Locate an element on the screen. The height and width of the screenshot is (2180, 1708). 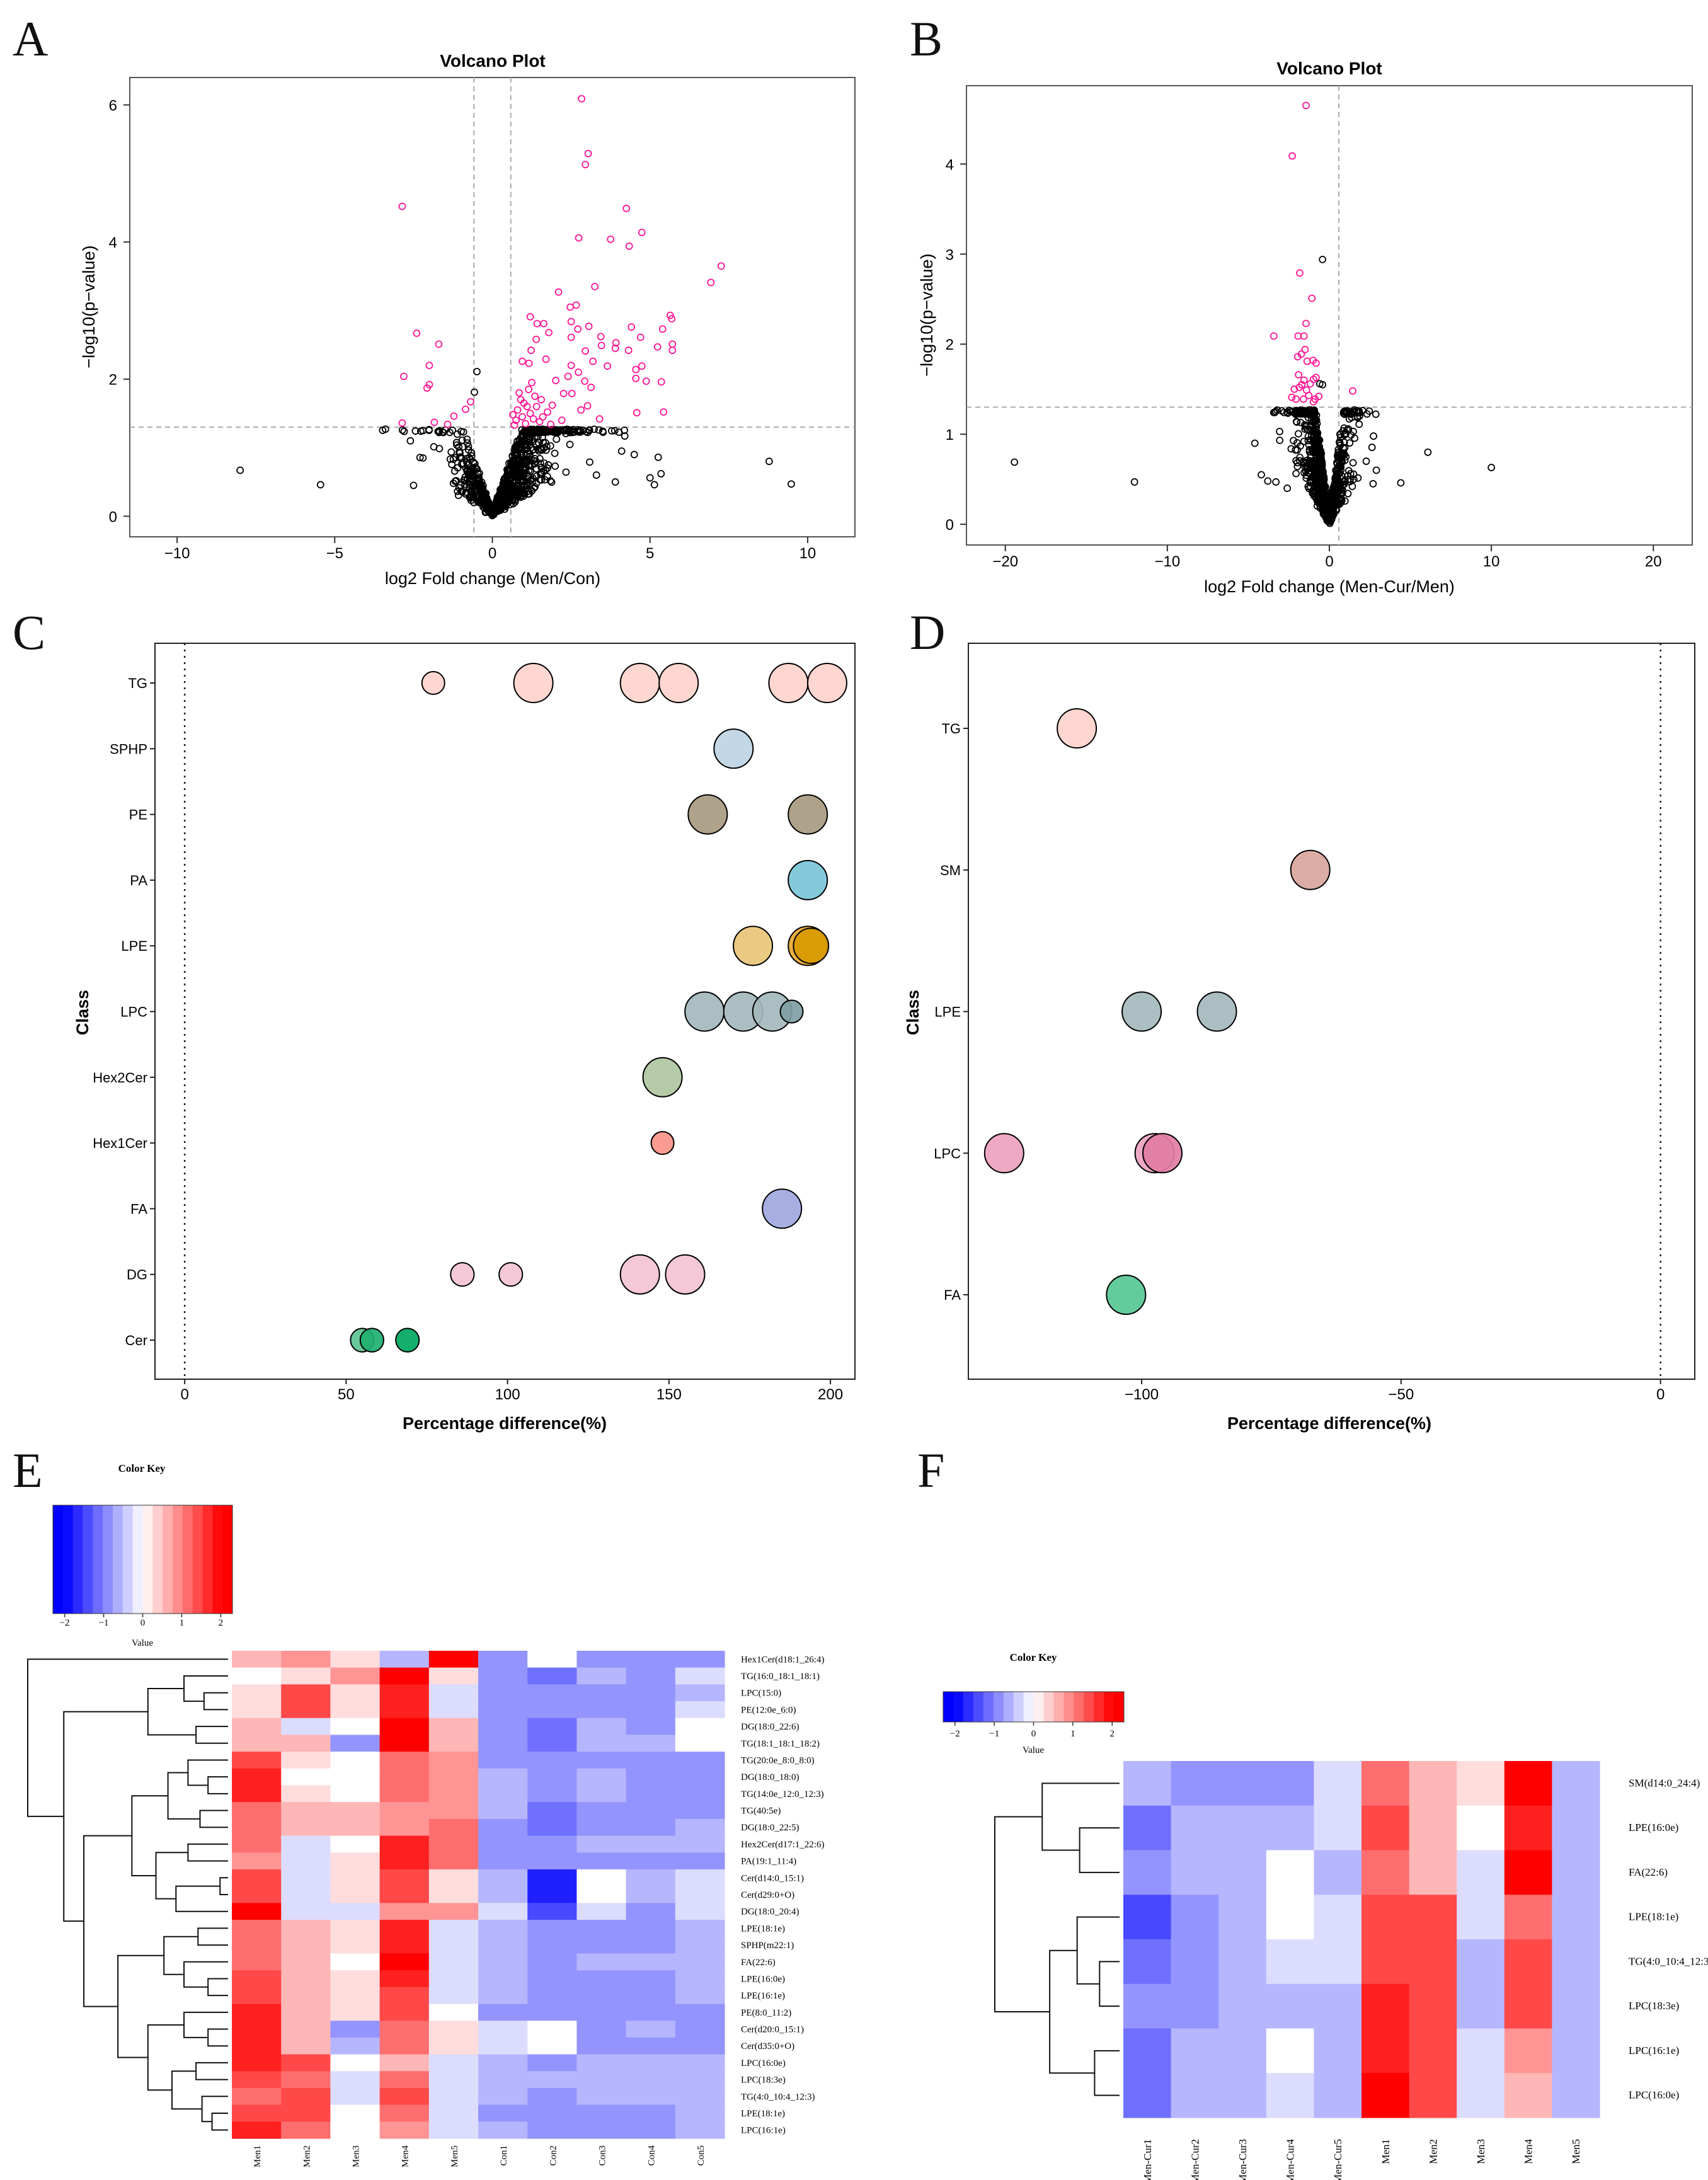
y-axis-label: Class is located at coordinates (912, 1012).